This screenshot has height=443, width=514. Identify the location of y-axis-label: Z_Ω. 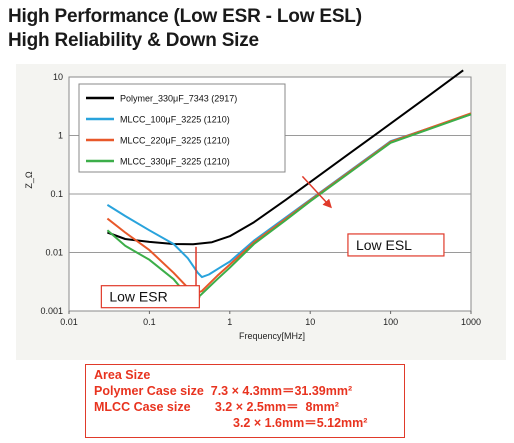
(29, 180).